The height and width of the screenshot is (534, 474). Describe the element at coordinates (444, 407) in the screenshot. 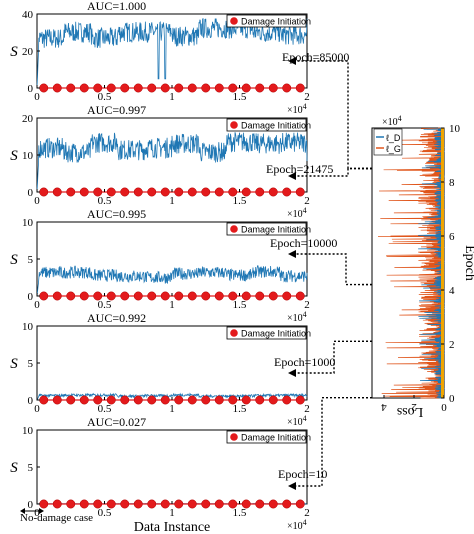

I see `loss-tick-label: 0` at that location.